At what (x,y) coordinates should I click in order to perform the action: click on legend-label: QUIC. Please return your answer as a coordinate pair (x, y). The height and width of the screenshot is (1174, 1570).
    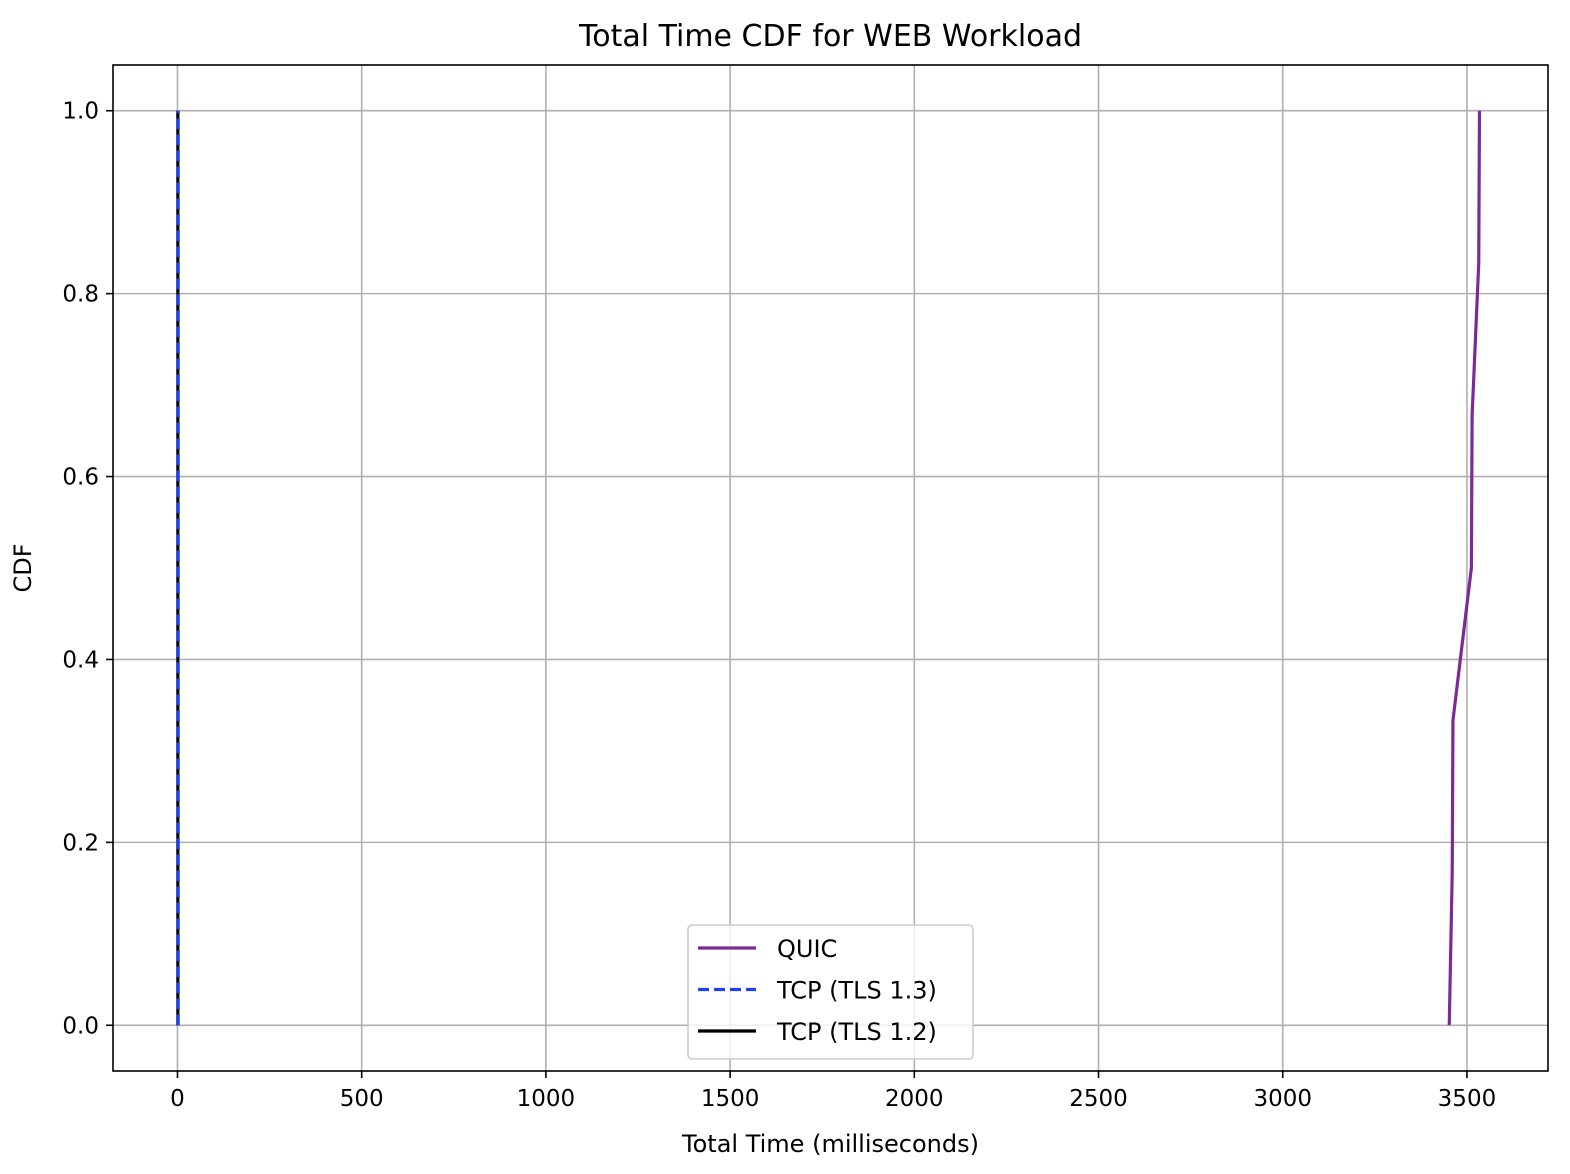
    Looking at the image, I should click on (807, 949).